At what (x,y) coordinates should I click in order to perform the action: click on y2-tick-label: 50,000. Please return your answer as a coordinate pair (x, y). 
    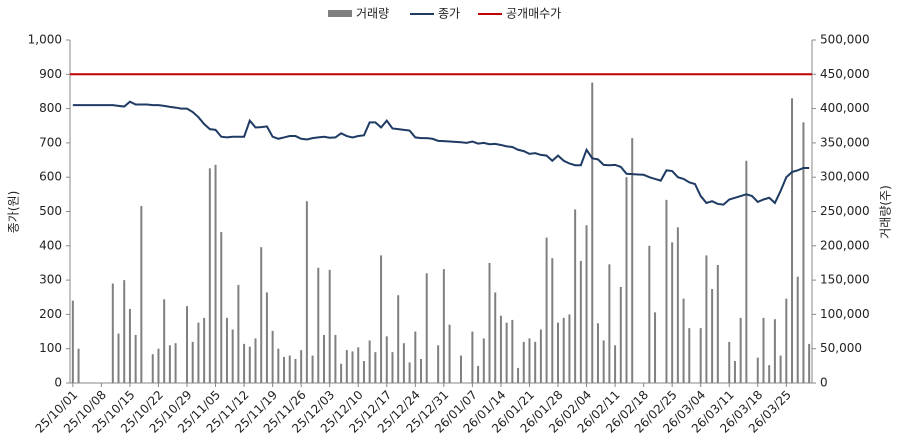
    Looking at the image, I should click on (841, 348).